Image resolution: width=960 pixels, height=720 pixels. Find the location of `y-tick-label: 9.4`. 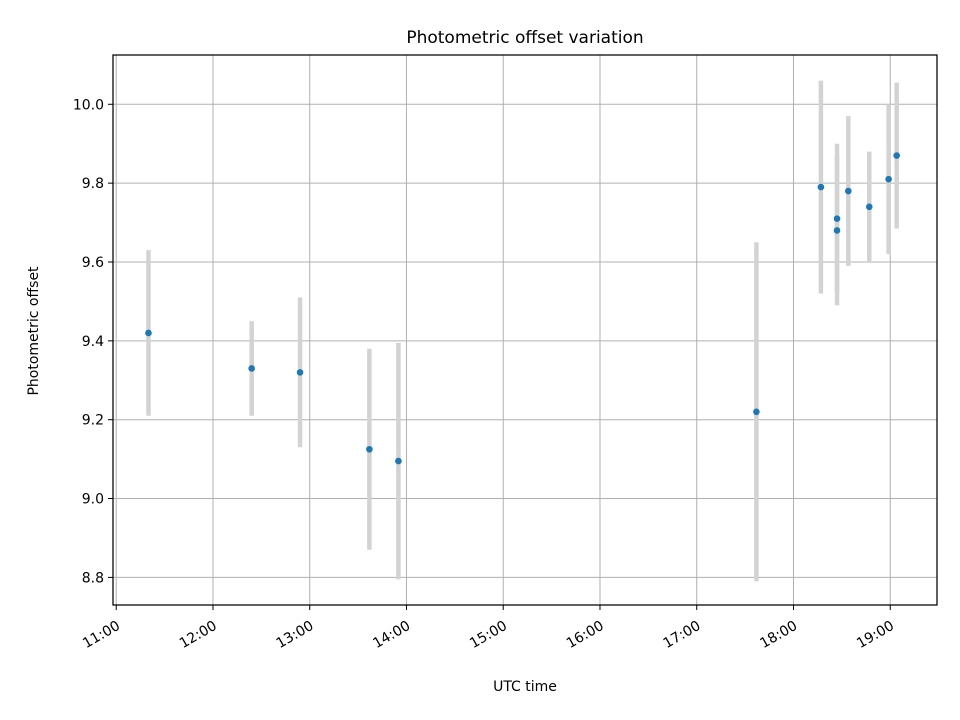

y-tick-label: 9.4 is located at coordinates (93, 342).